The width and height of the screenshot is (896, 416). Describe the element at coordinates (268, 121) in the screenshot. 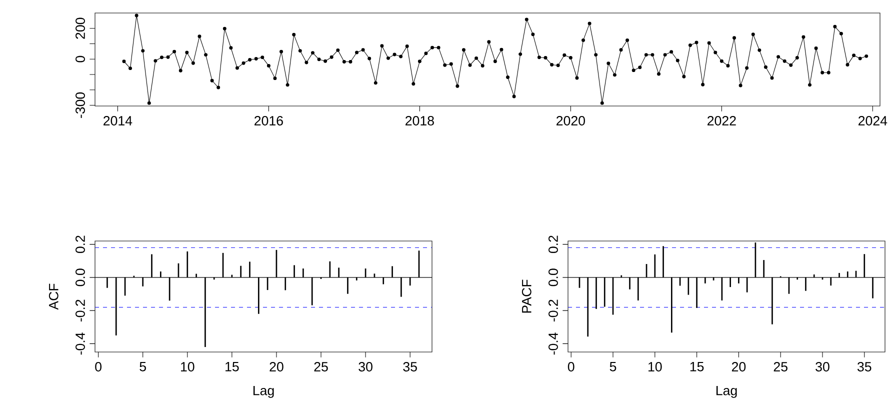

I see `x-tick-label: 2016` at that location.